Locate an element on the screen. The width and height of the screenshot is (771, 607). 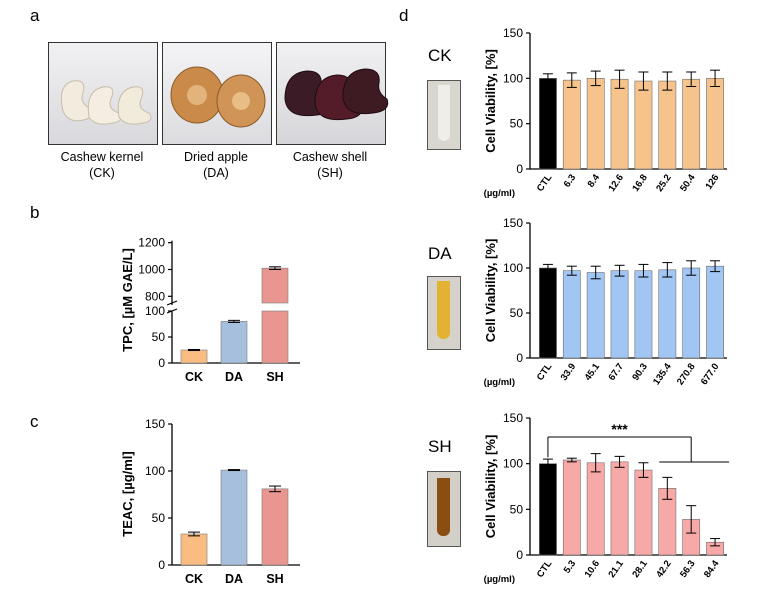
viab-sh-unit-label: (µg/ml) is located at coordinates (499, 579).